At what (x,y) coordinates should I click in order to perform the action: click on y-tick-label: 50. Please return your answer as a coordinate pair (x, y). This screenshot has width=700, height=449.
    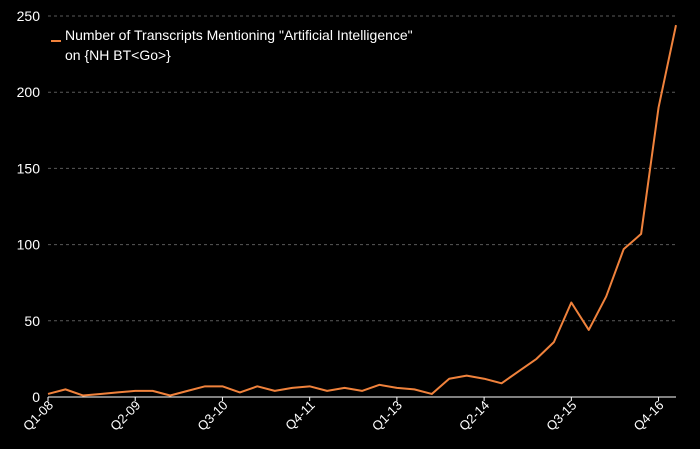
    Looking at the image, I should click on (32, 321).